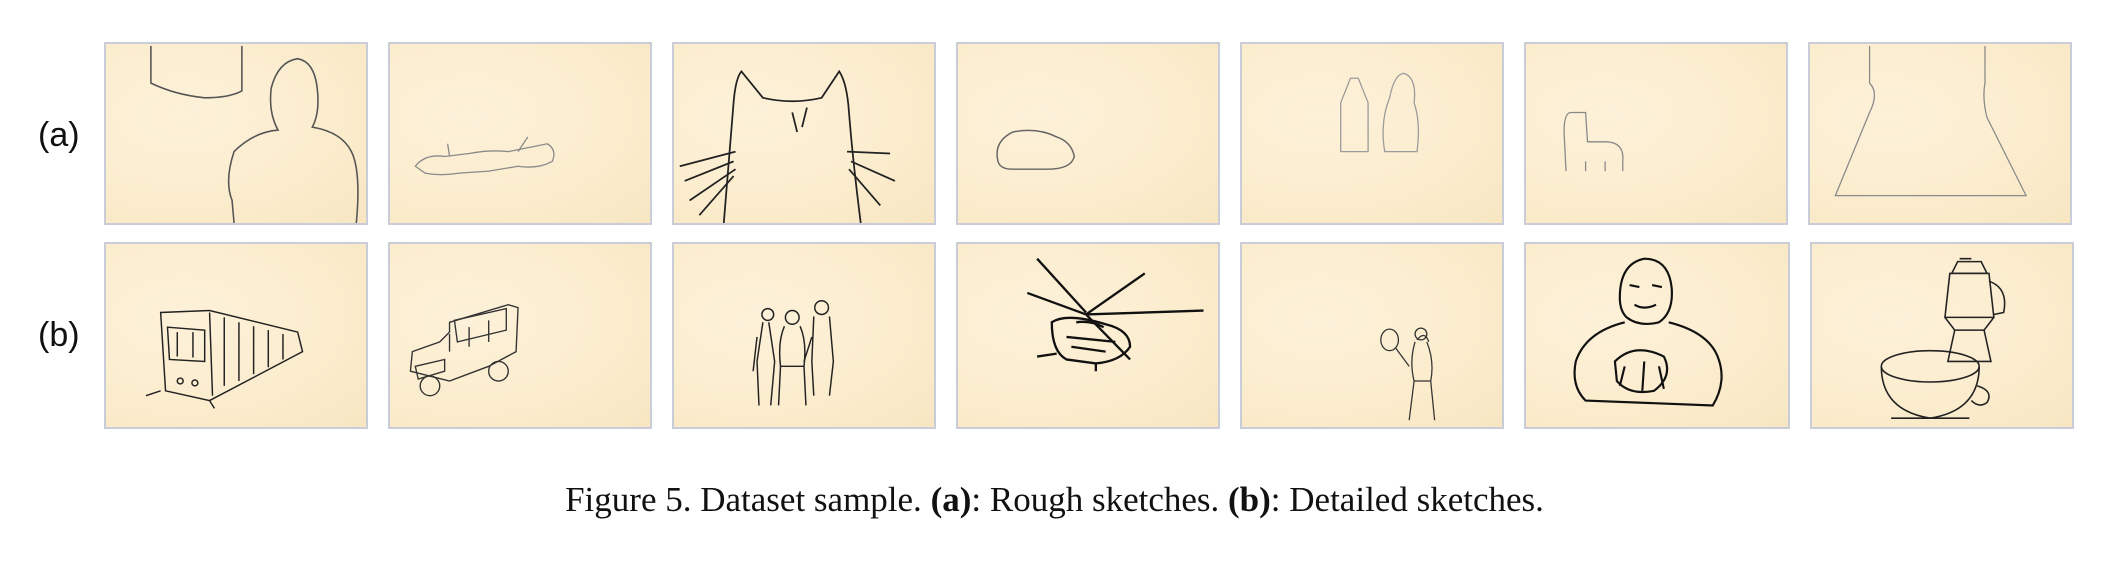 This screenshot has height=563, width=2109. Describe the element at coordinates (804, 335) in the screenshot. I see `detailed-sketch-people` at that location.